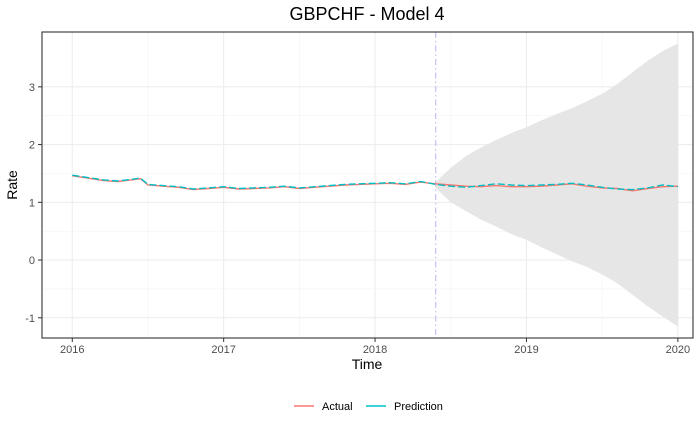 This screenshot has height=432, width=700. I want to click on chart-title: GBPCHF - Model 4, so click(366, 14).